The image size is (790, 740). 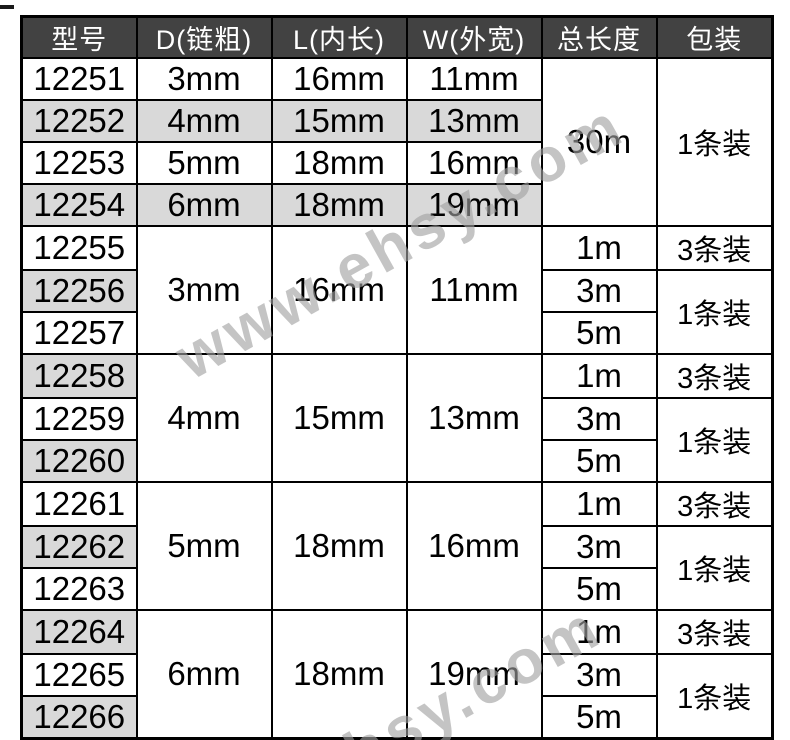 I want to click on table-row: 12265 3m 1条装, so click(x=397, y=696).